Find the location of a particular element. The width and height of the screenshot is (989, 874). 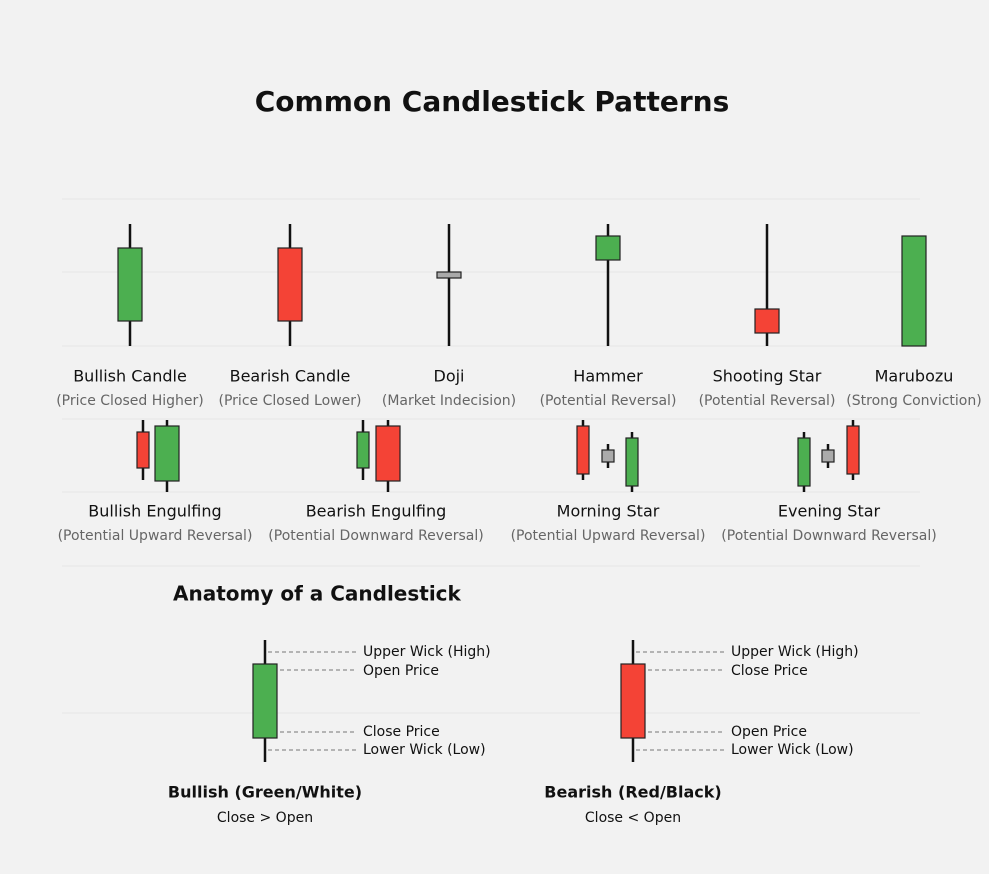

anatomy-caption: Bullish (Green/White) is located at coordinates (265, 792).